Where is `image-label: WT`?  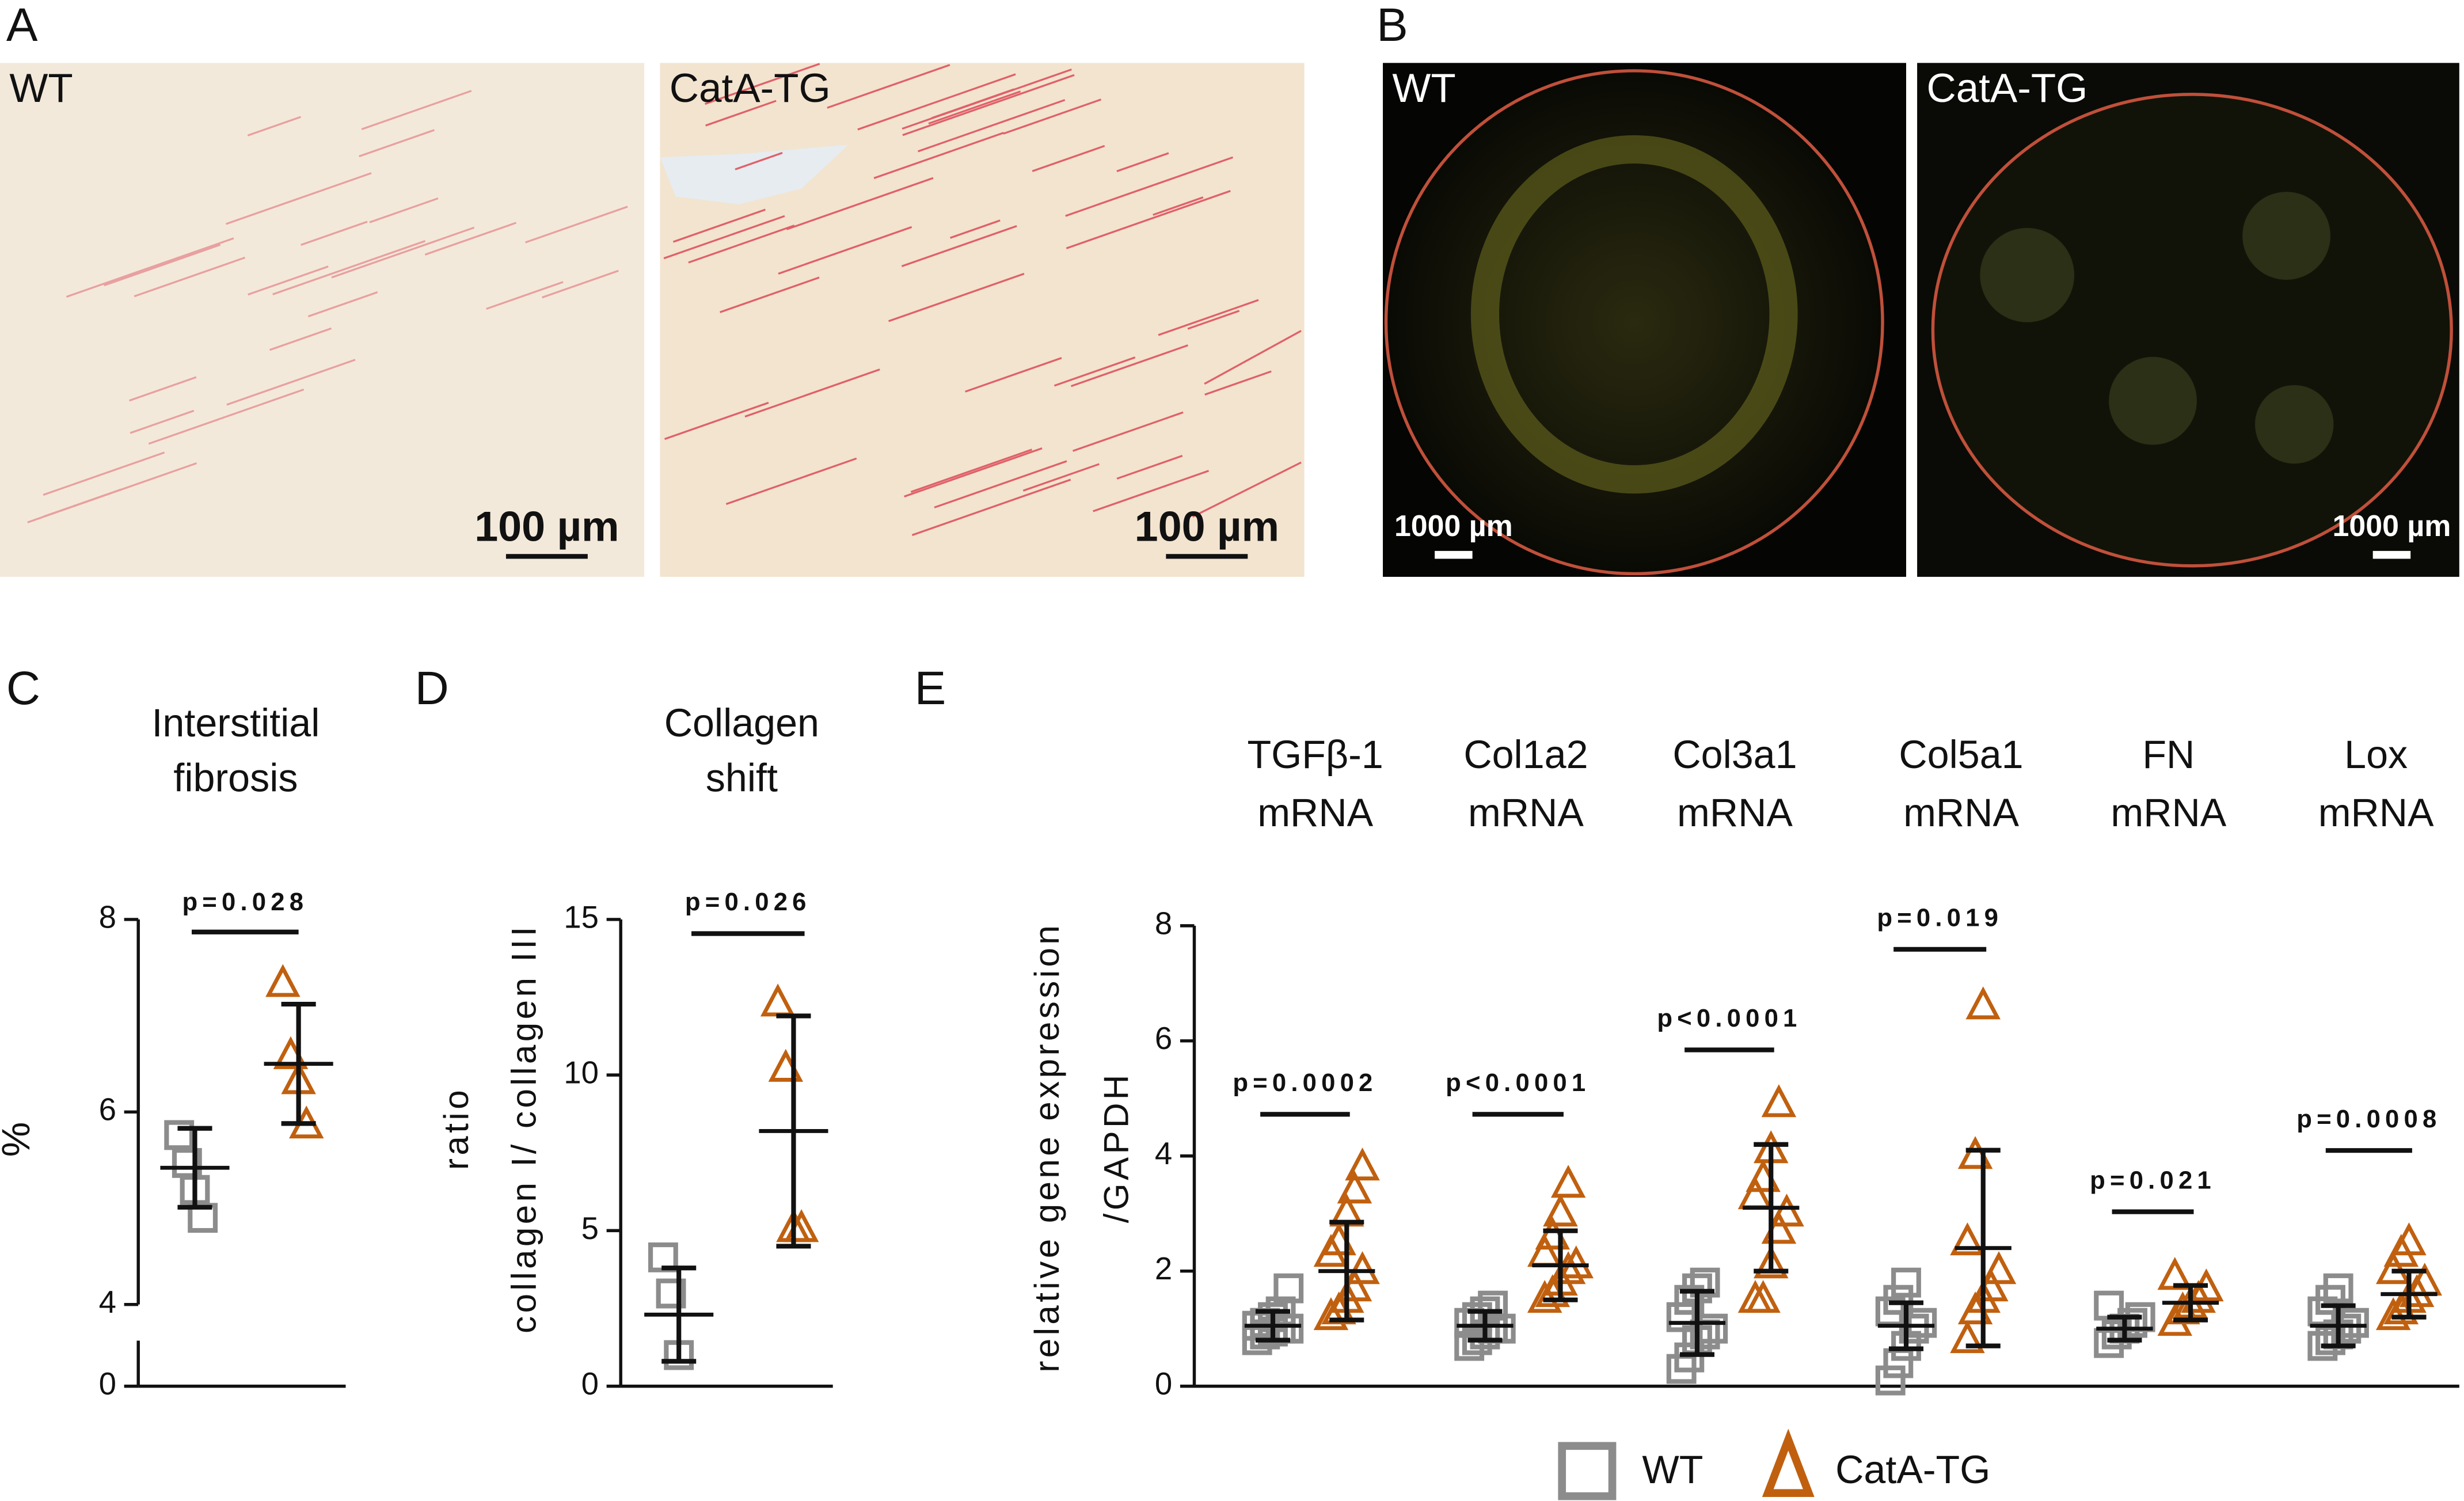 image-label: WT is located at coordinates (41, 89).